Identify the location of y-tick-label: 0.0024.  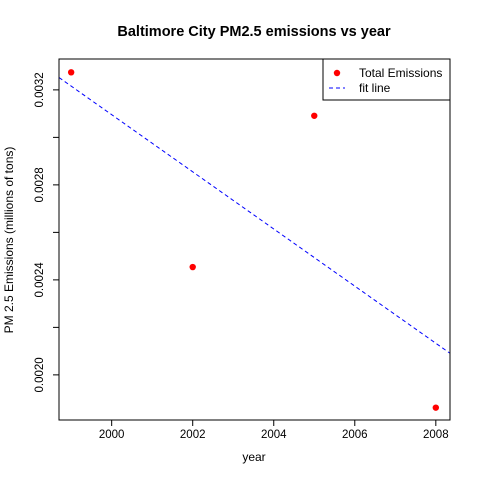
(40, 280).